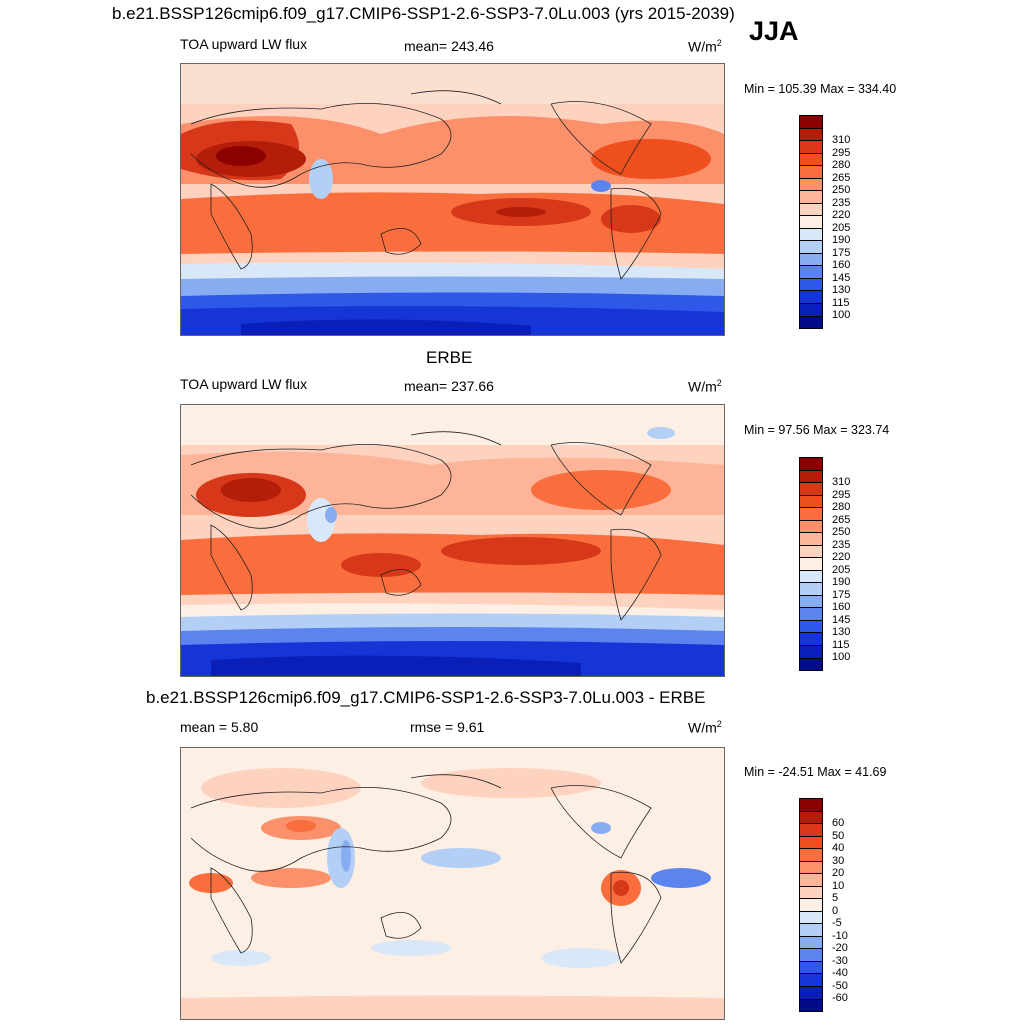  Describe the element at coordinates (838, 885) in the screenshot. I see `colorbar-tick-label: 10` at that location.